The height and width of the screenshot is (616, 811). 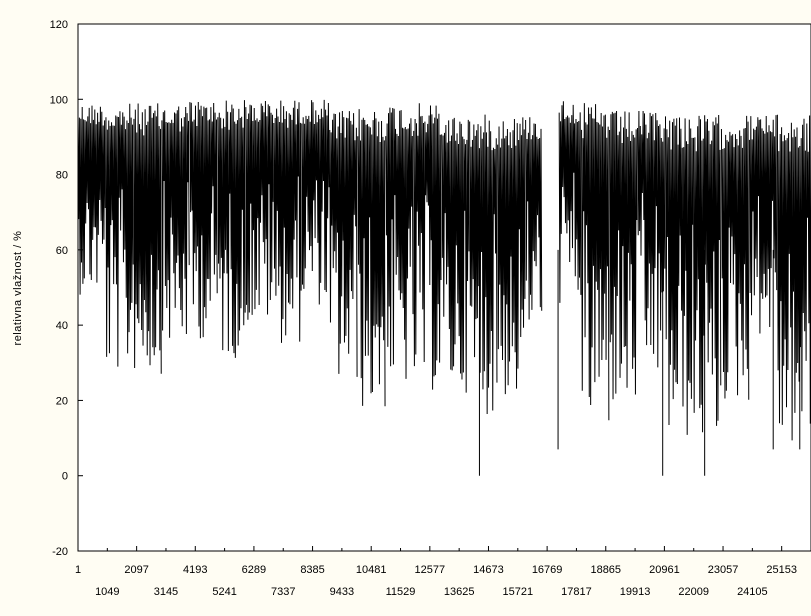 What do you see at coordinates (65, 477) in the screenshot?
I see `y-tick-label: 0` at bounding box center [65, 477].